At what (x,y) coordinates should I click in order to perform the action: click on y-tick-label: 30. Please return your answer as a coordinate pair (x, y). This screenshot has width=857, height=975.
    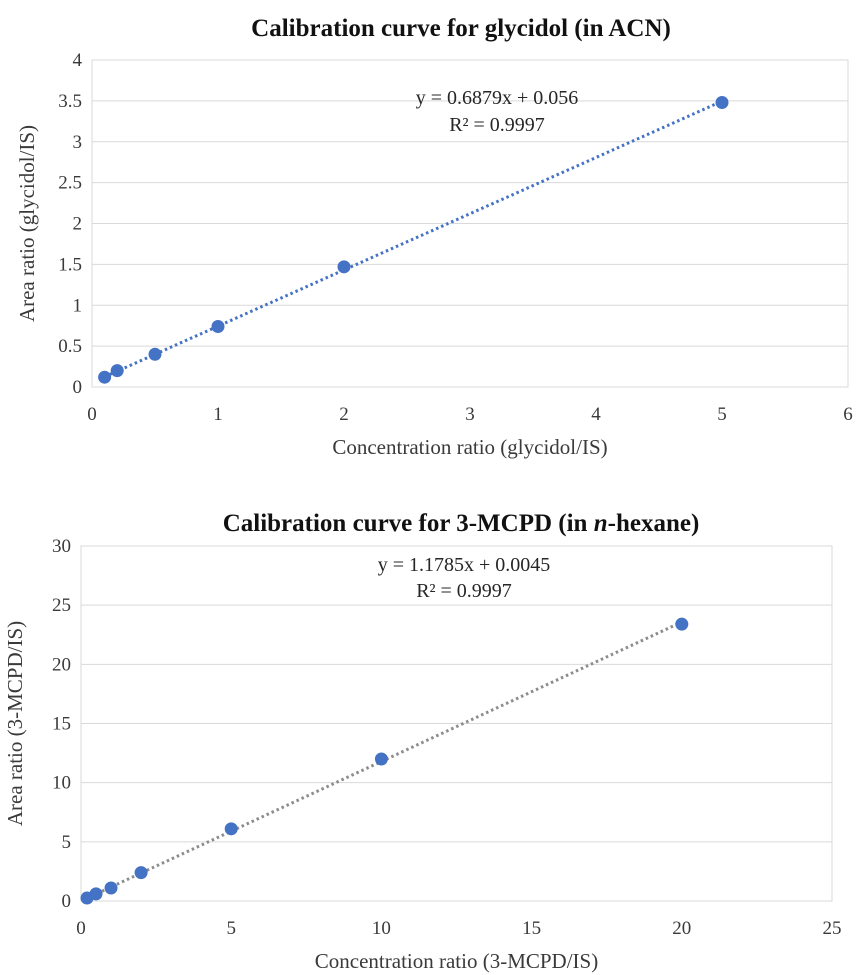
    Looking at the image, I should click on (61, 546).